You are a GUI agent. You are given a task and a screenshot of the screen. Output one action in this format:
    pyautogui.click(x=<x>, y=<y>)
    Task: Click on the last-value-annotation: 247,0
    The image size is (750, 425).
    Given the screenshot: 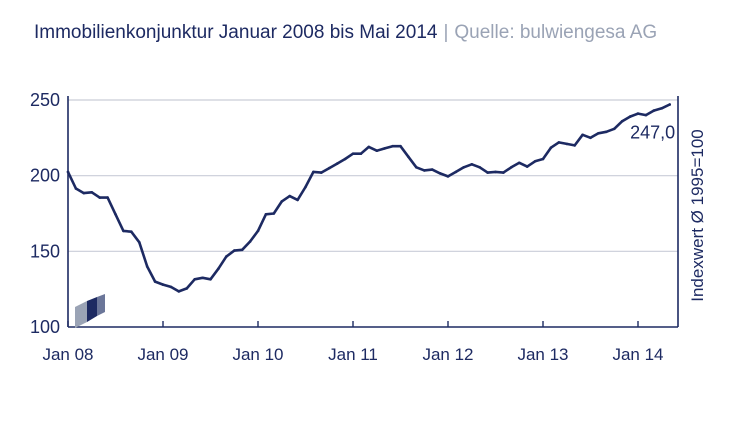 What is the action you would take?
    pyautogui.click(x=652, y=133)
    